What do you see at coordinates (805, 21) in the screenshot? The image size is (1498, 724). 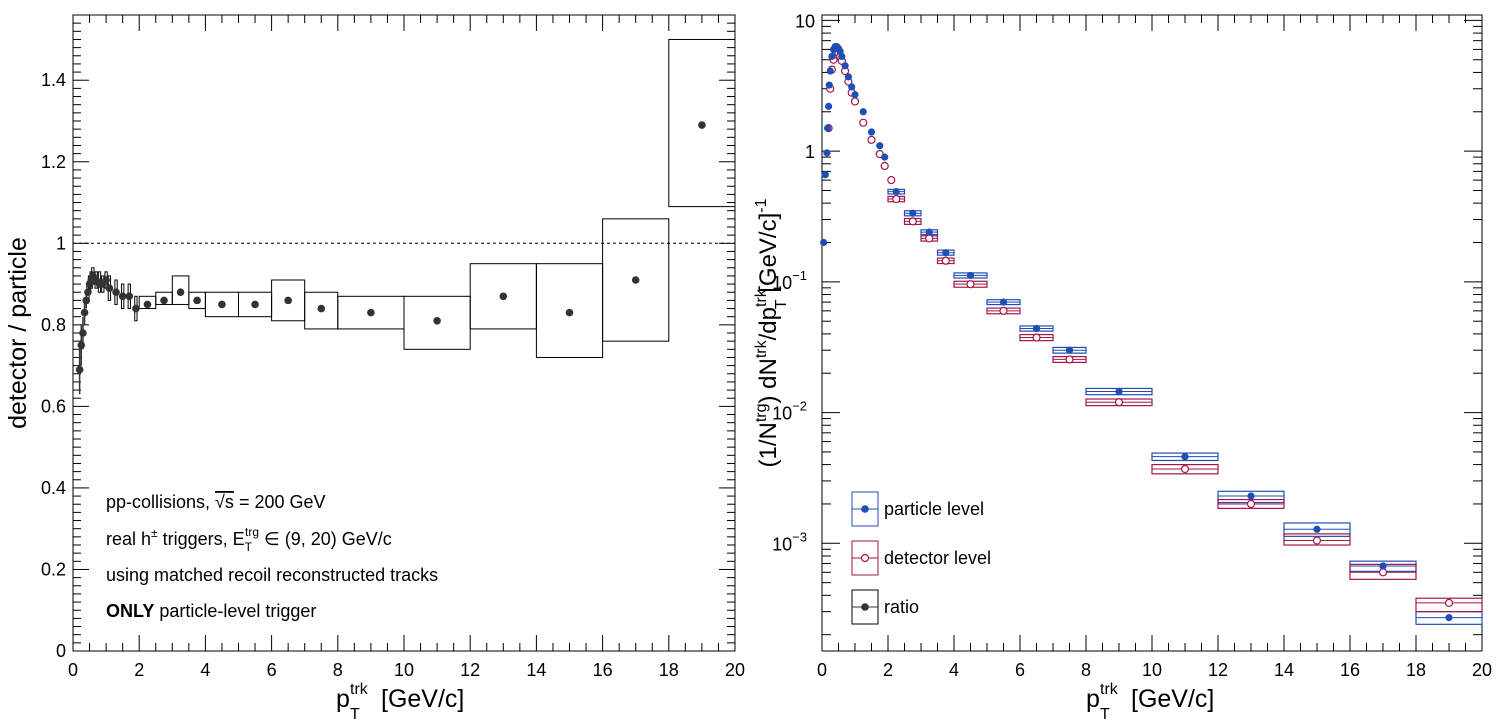 I see `y-tick-label: 10` at bounding box center [805, 21].